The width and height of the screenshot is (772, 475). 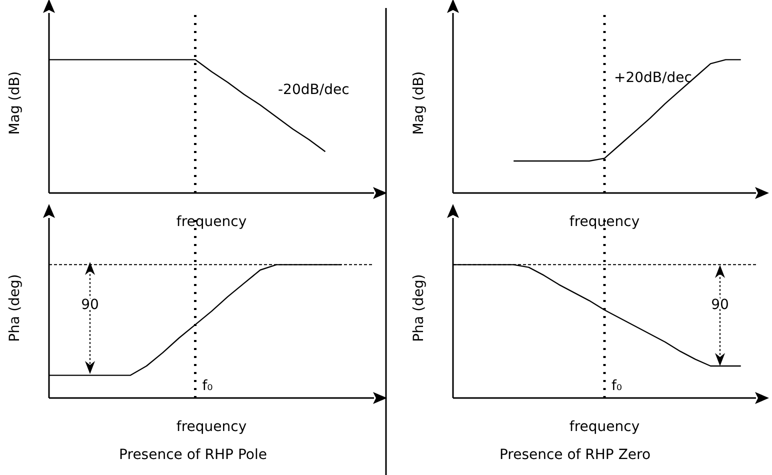 I want to click on annotation: +20dB/dec, so click(x=653, y=78).